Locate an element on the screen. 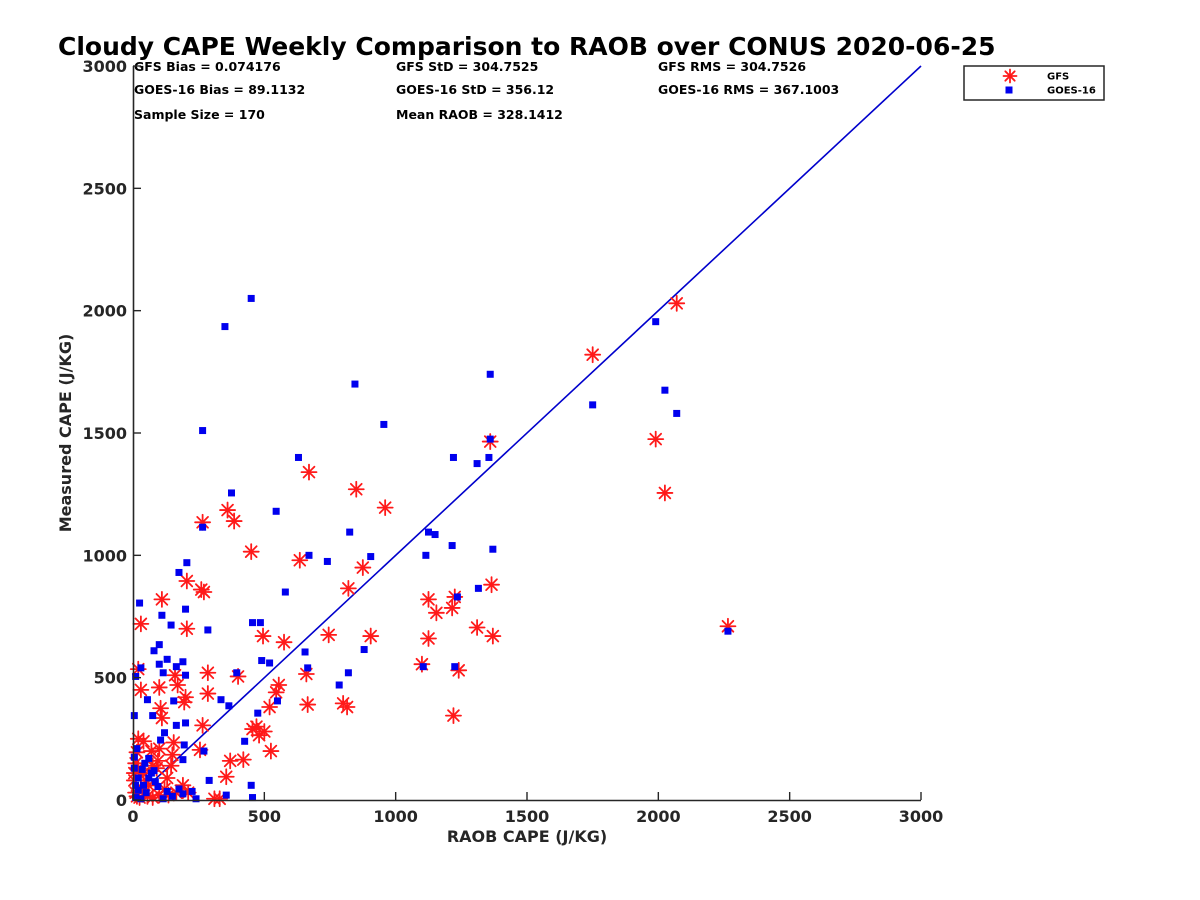 The height and width of the screenshot is (900, 1200). y-tick-label: 2500 is located at coordinates (104, 188).